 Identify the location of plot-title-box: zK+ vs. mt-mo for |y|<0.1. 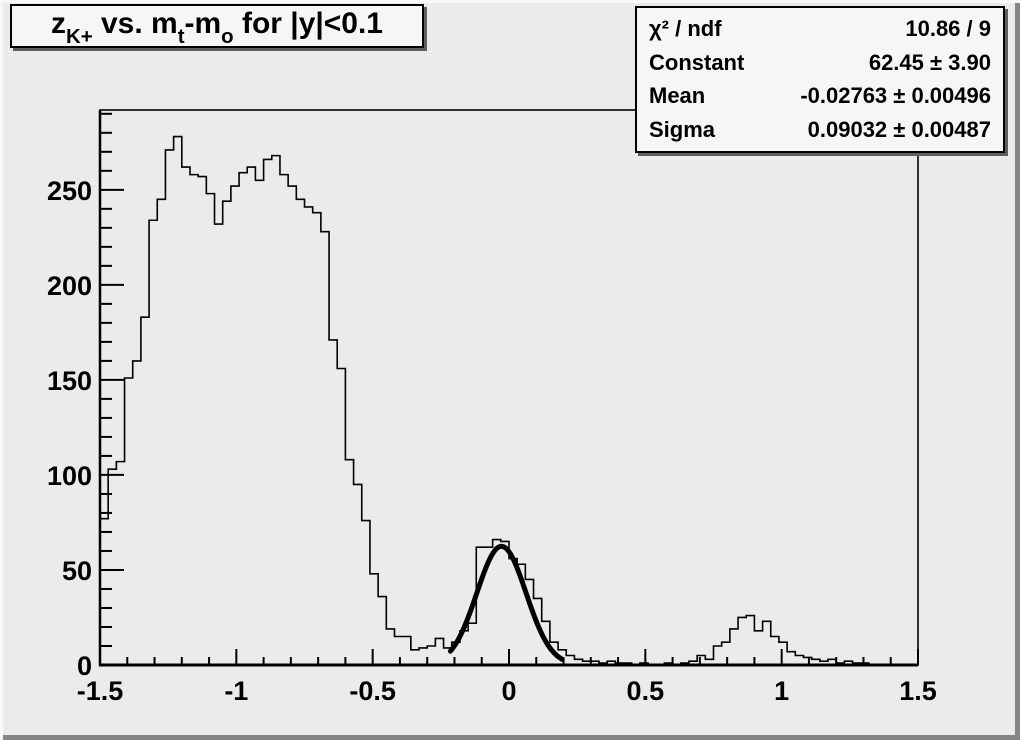
(217, 26).